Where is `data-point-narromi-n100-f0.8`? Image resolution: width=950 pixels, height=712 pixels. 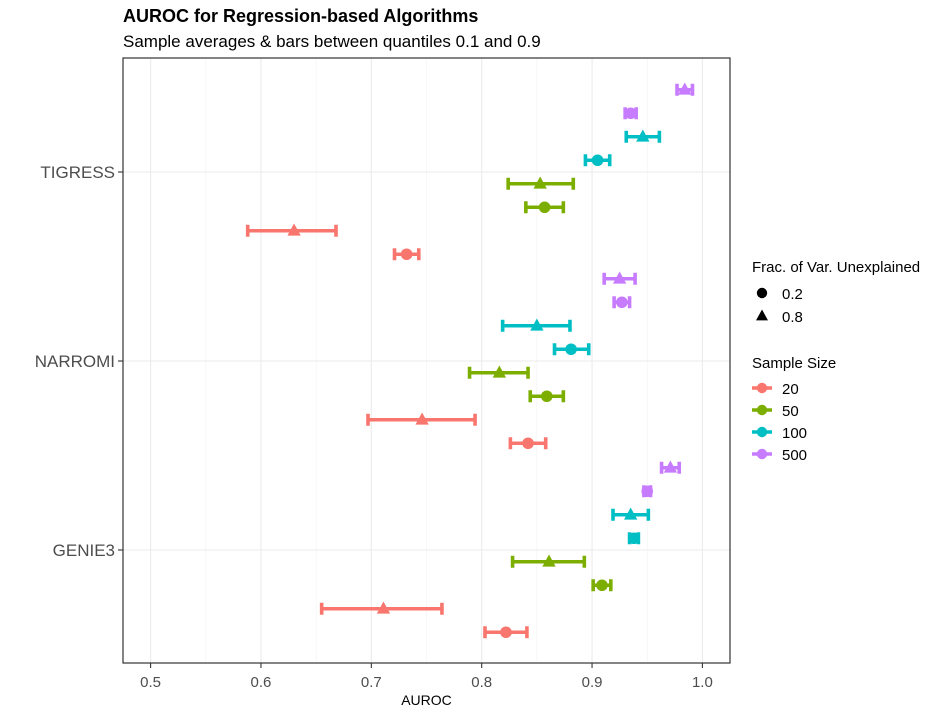
data-point-narromi-n100-f0.8 is located at coordinates (536, 325).